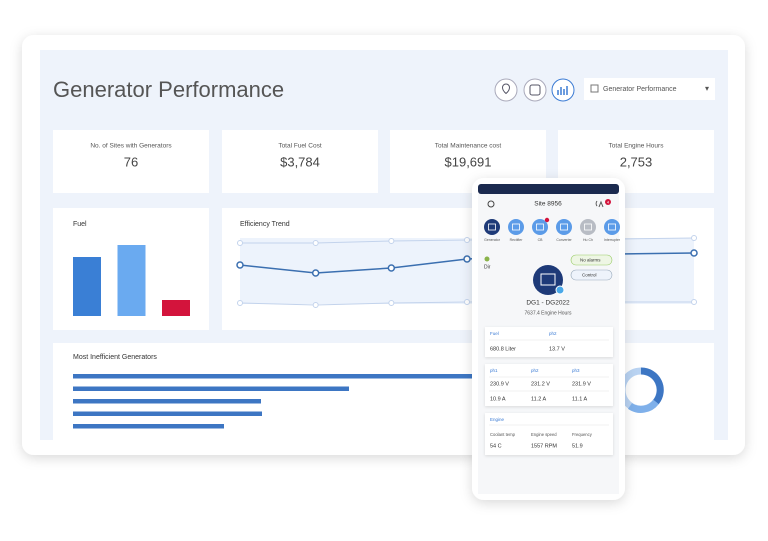 This screenshot has height=541, width=768. I want to click on generators-chart, so click(273, 401).